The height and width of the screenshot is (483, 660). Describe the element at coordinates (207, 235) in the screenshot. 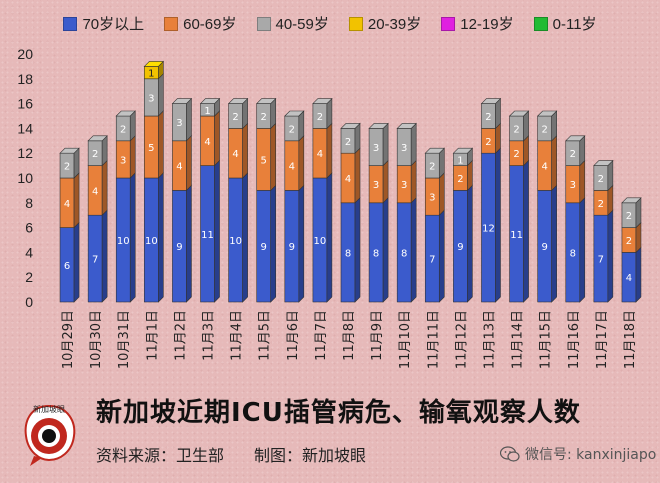

I see `data-label: 11` at that location.